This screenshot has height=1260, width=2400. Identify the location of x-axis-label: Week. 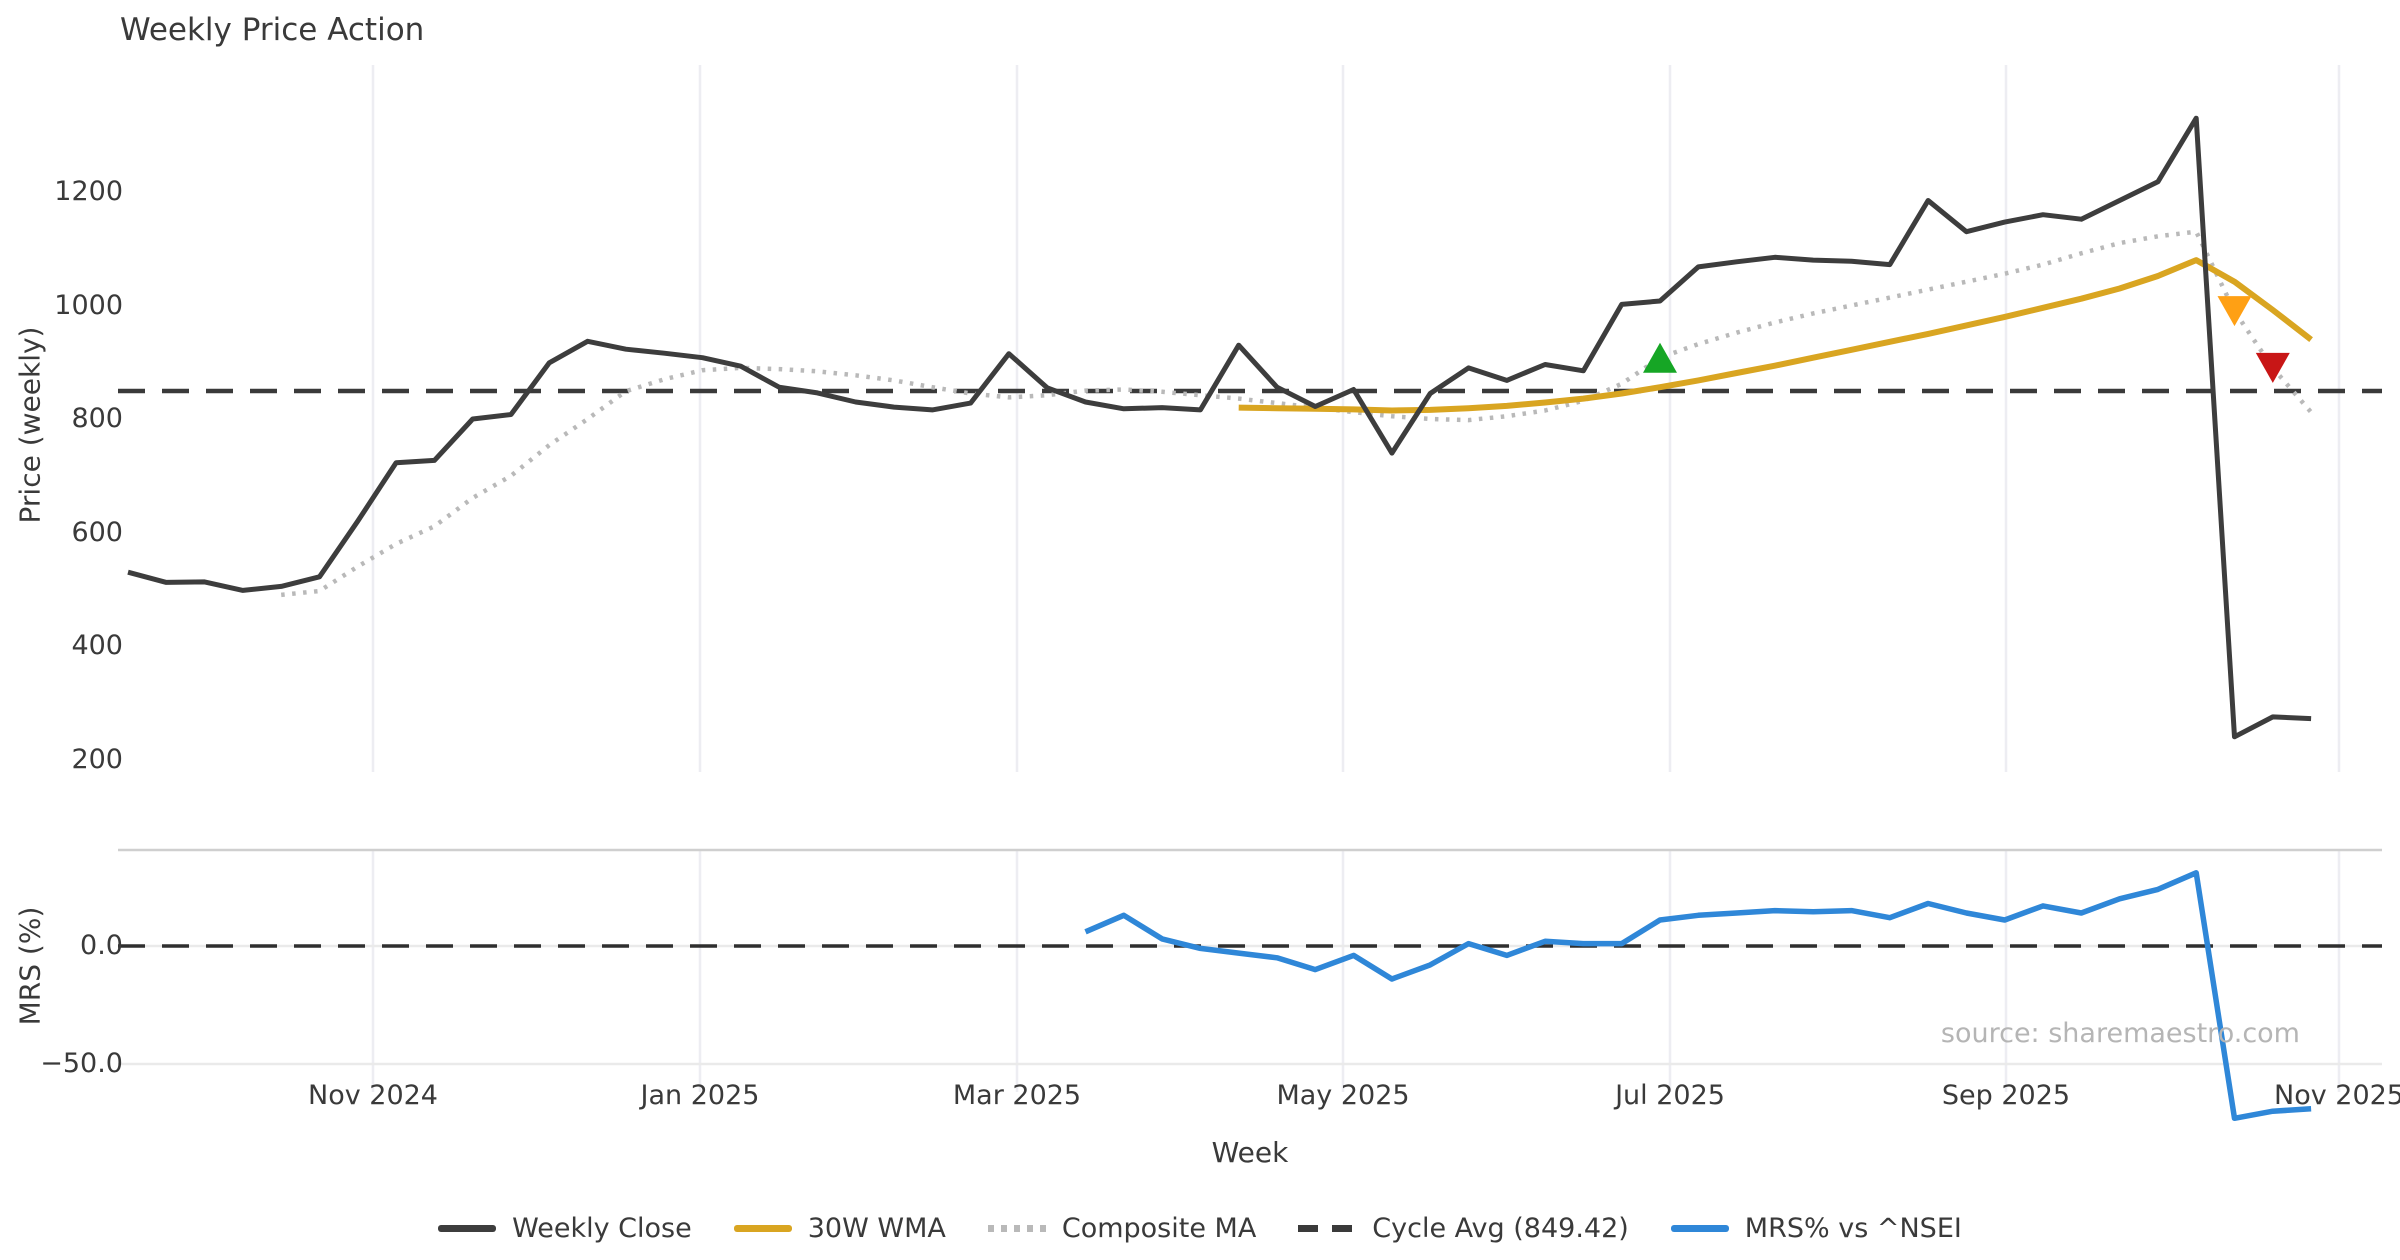
(1250, 1152).